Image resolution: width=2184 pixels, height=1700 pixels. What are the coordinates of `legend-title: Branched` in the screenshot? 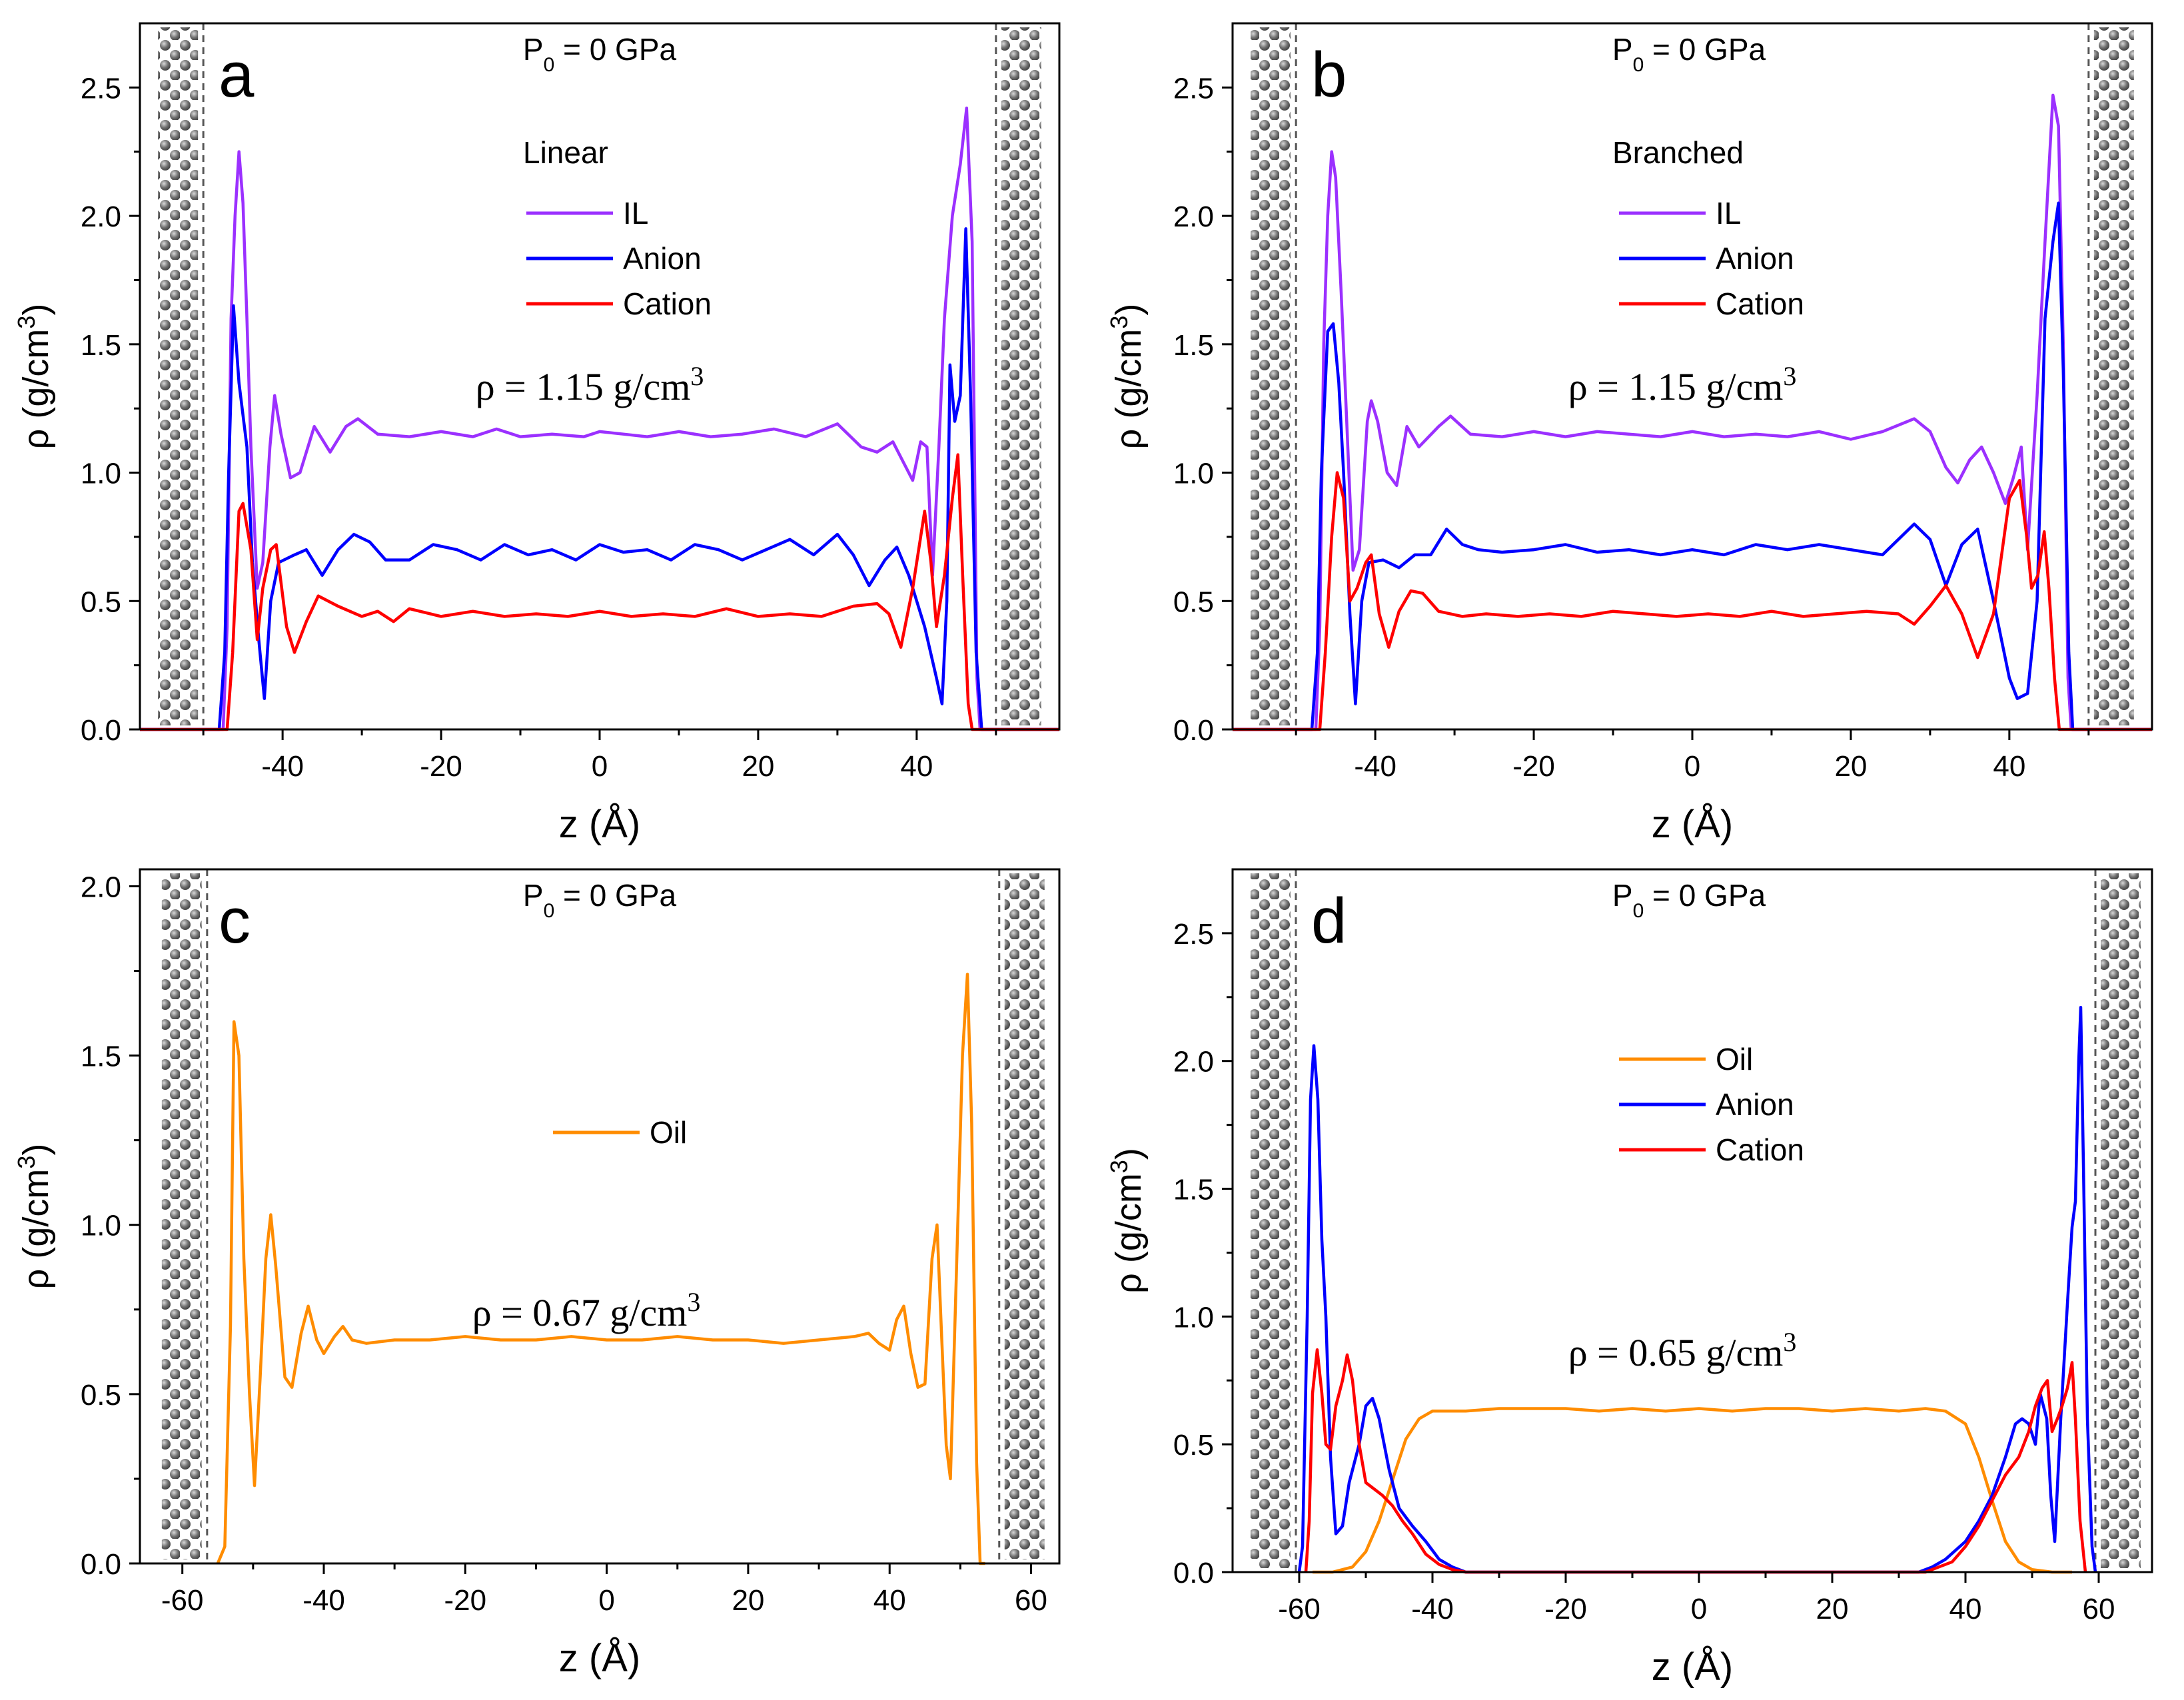 It's located at (1678, 152).